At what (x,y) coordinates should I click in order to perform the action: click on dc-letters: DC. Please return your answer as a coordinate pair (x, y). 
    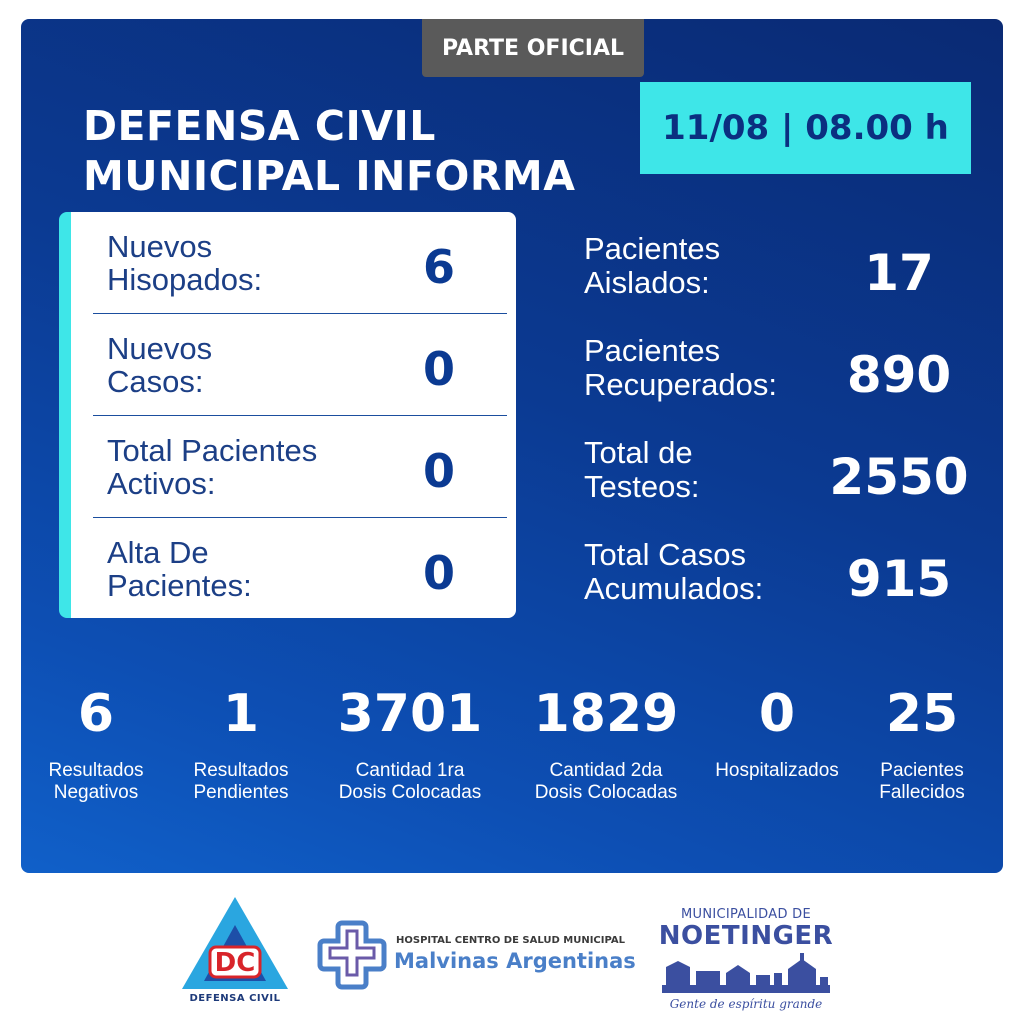
    Looking at the image, I should click on (235, 963).